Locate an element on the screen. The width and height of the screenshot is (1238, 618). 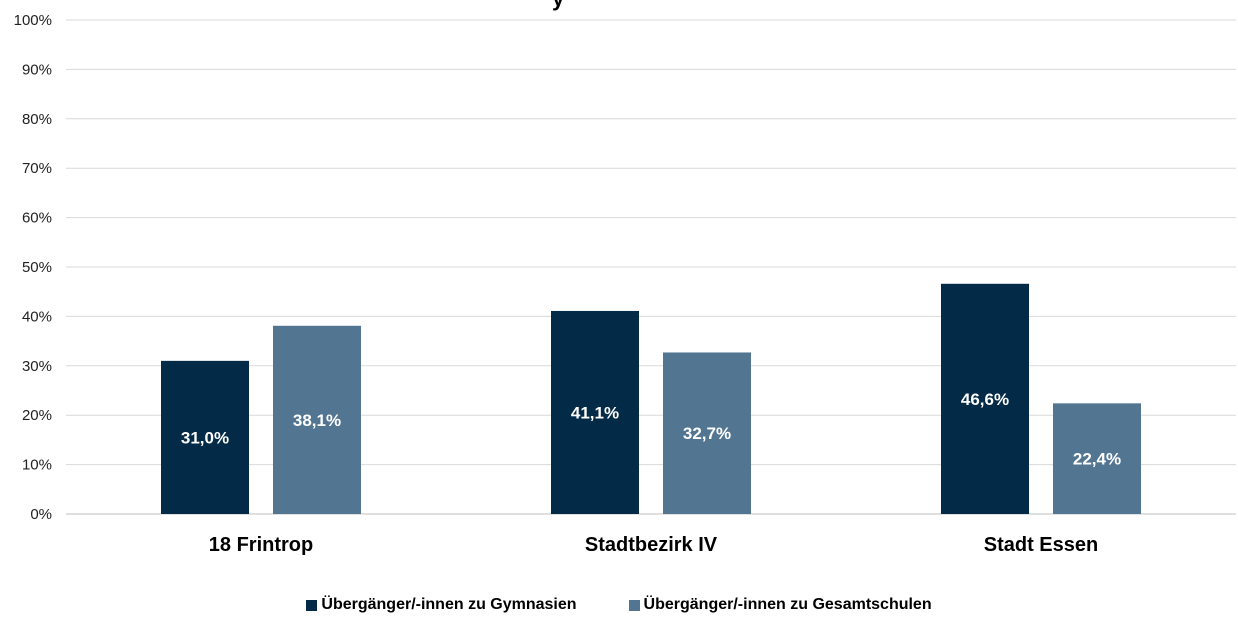
legend-item-gymnasien: Übergänger/-innen zu Gymnasien is located at coordinates (441, 605).